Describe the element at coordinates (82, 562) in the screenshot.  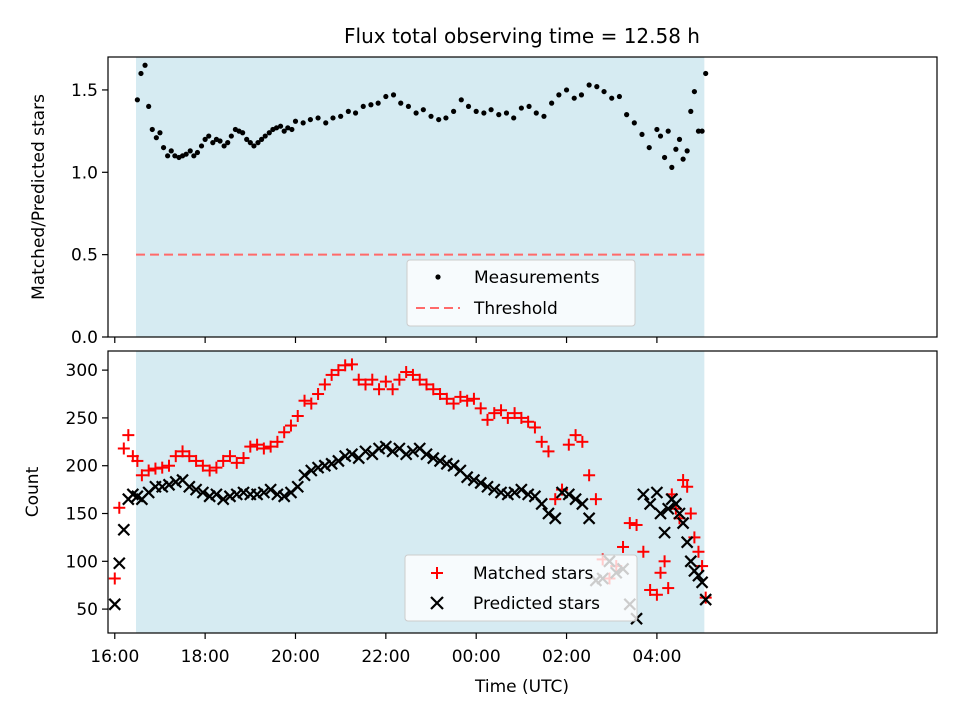
I see `y-tick-label: 100` at that location.